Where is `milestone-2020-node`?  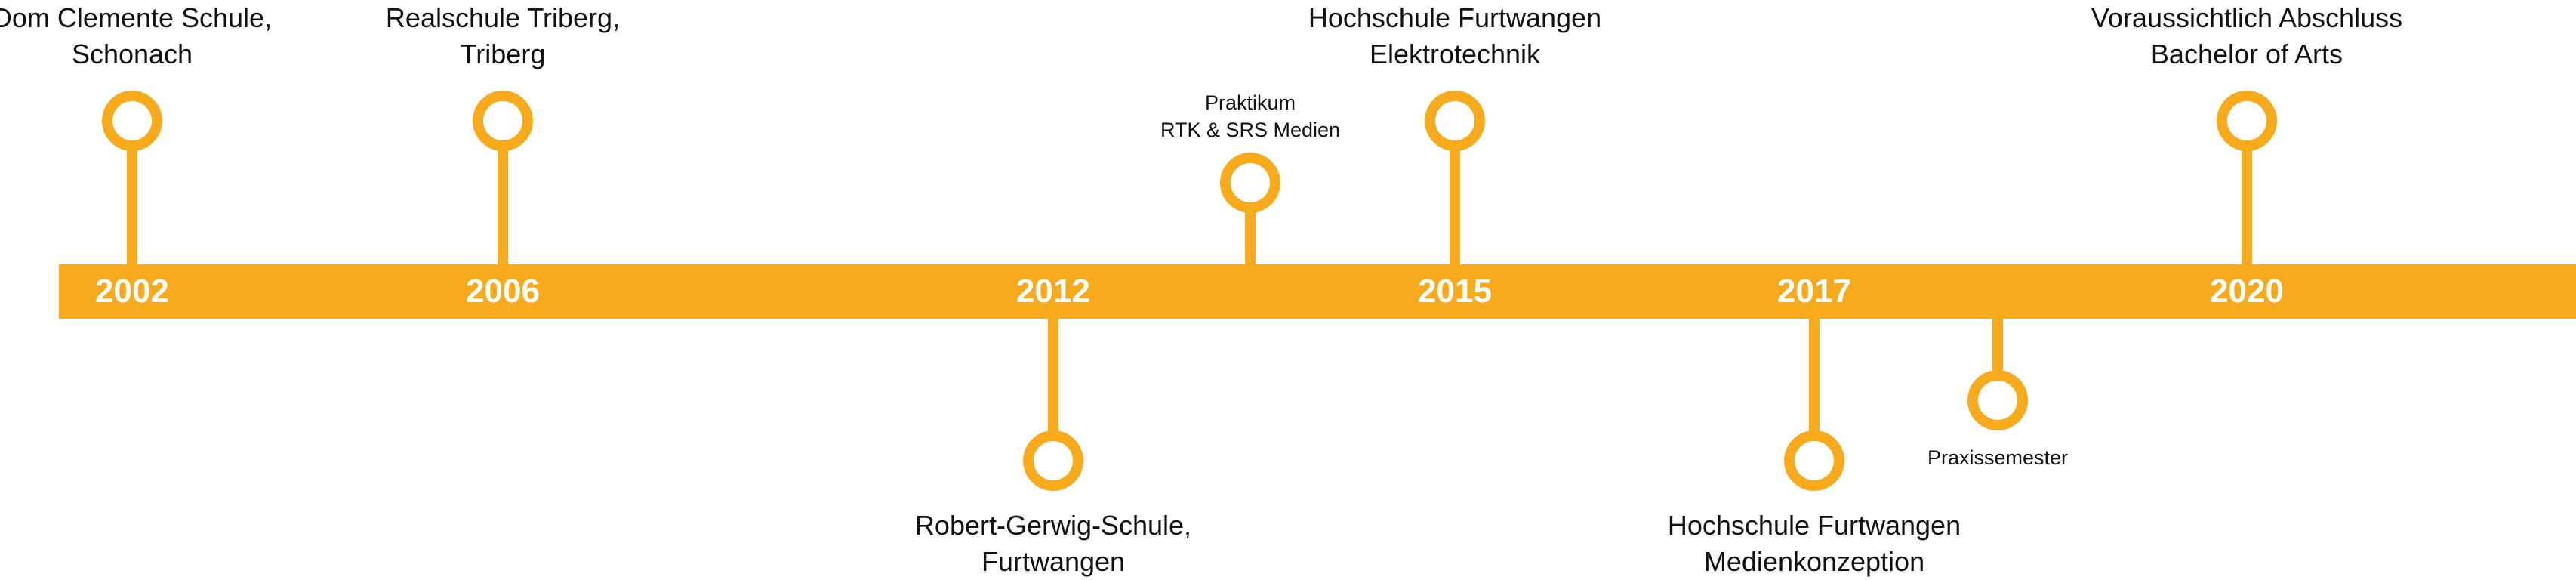
milestone-2020-node is located at coordinates (2247, 121).